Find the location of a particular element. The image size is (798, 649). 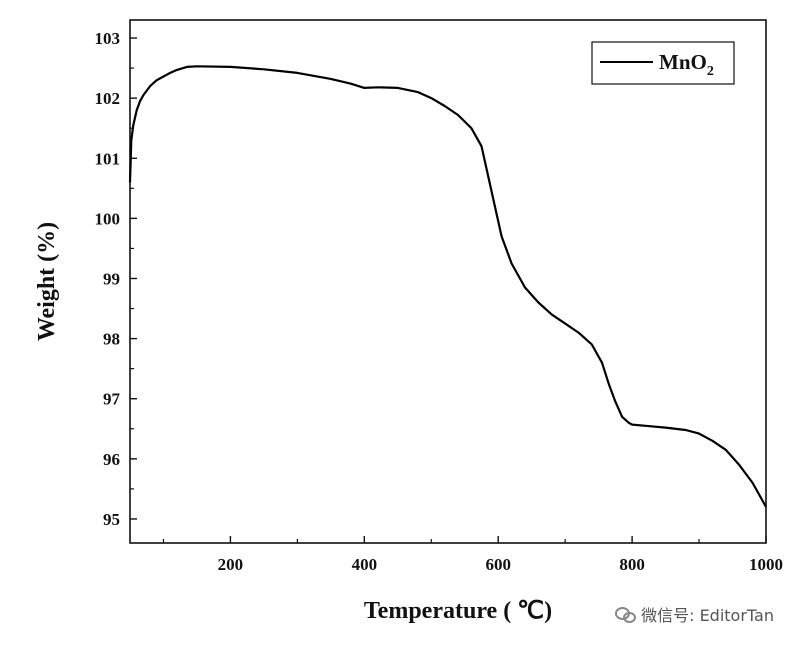

y-tick-label: 103 is located at coordinates (108, 38).